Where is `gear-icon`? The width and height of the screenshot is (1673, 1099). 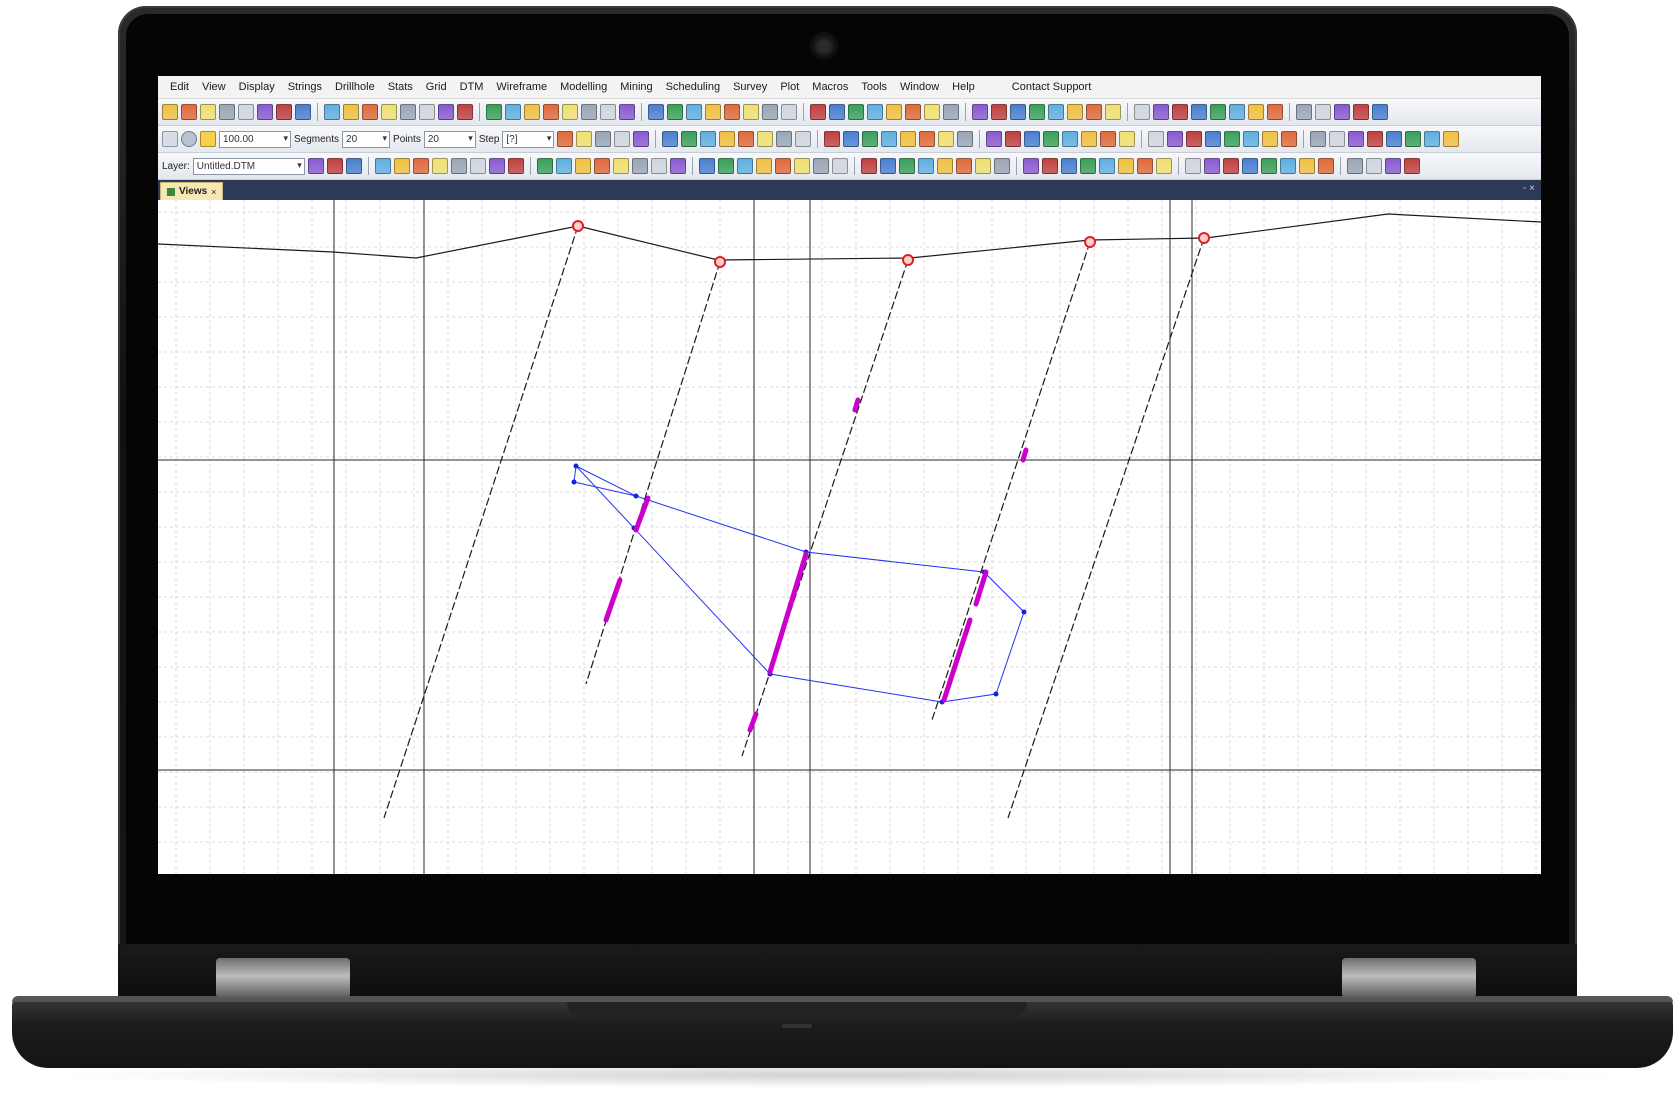
gear-icon is located at coordinates (189, 139).